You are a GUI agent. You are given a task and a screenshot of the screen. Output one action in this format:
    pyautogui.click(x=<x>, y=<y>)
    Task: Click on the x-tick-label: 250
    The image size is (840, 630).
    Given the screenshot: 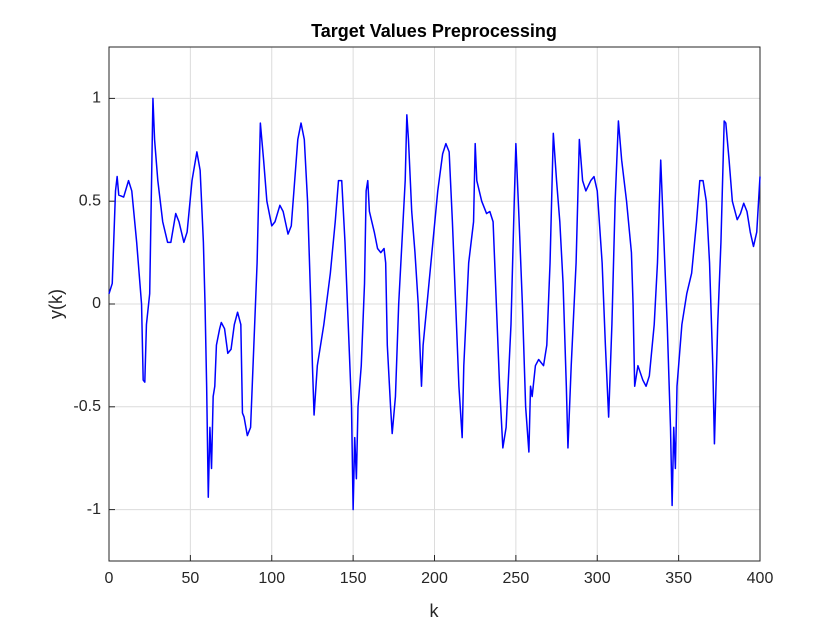 What is the action you would take?
    pyautogui.click(x=516, y=578)
    